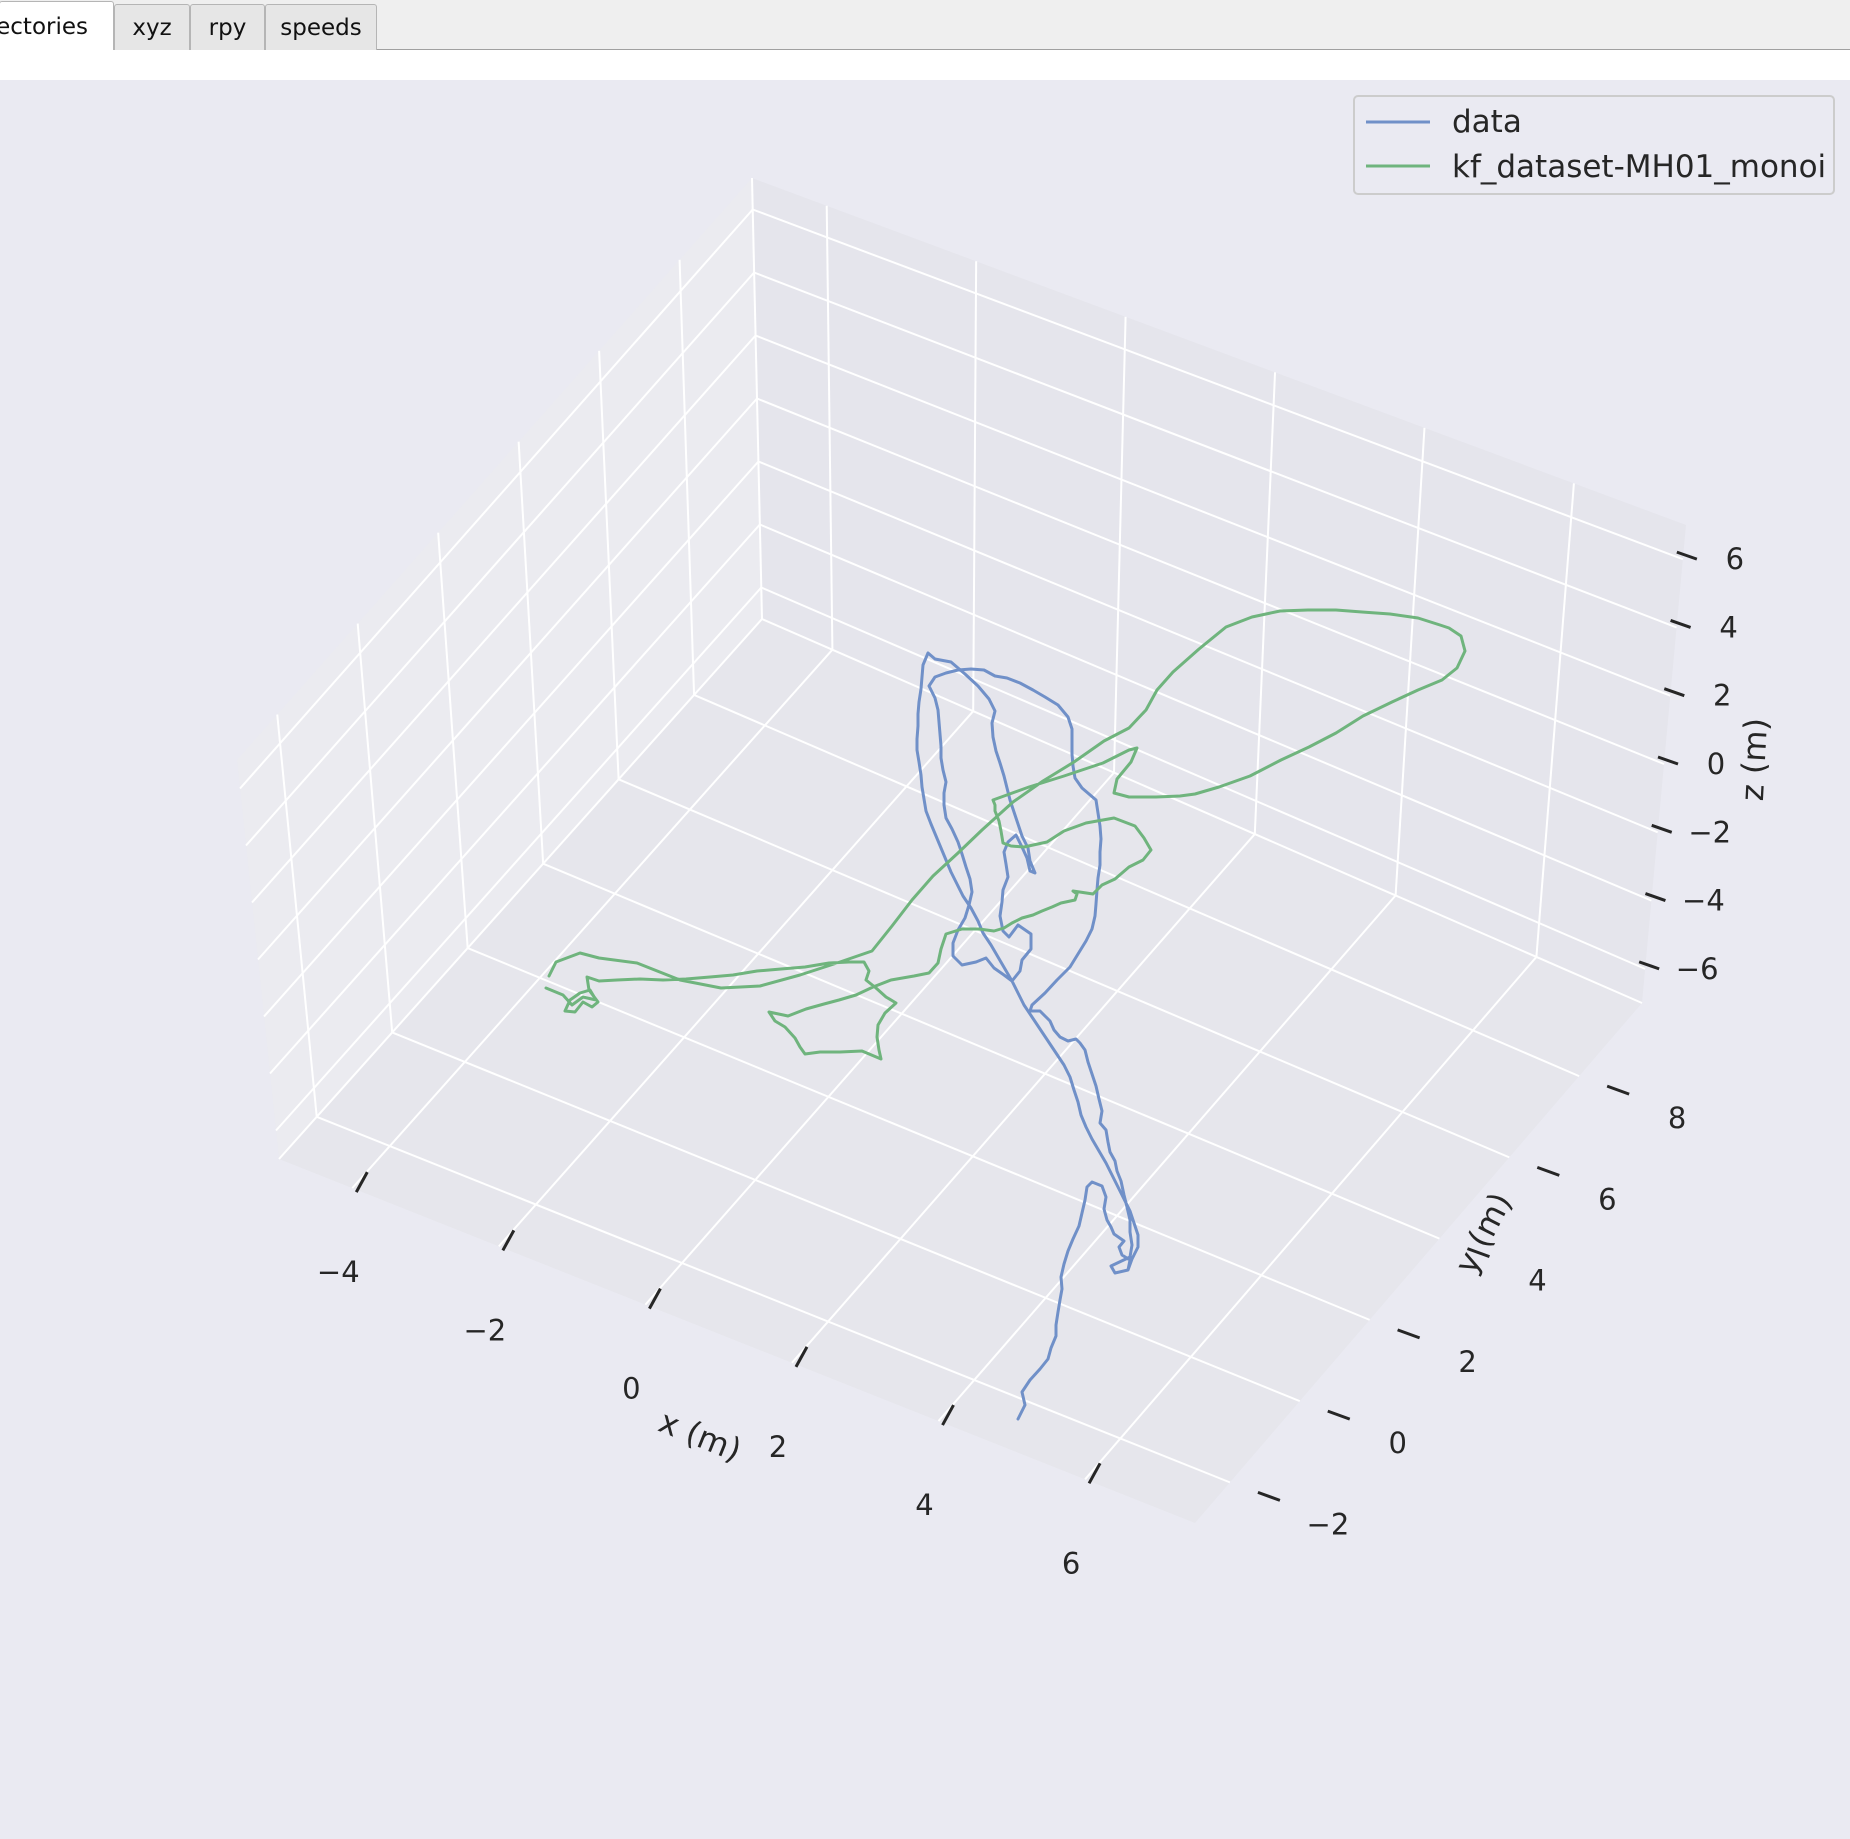 Image resolution: width=1850 pixels, height=1839 pixels. What do you see at coordinates (1027, 1036) in the screenshot?
I see `series-line-data` at bounding box center [1027, 1036].